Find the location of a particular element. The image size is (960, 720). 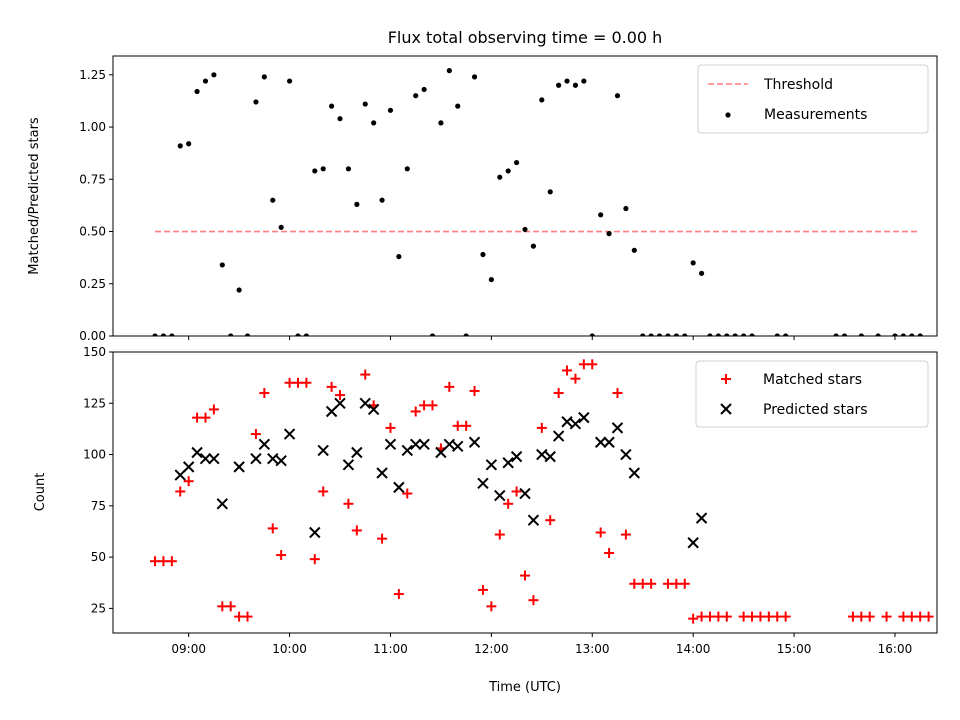

y-tick-label: 1.00 is located at coordinates (92, 127).